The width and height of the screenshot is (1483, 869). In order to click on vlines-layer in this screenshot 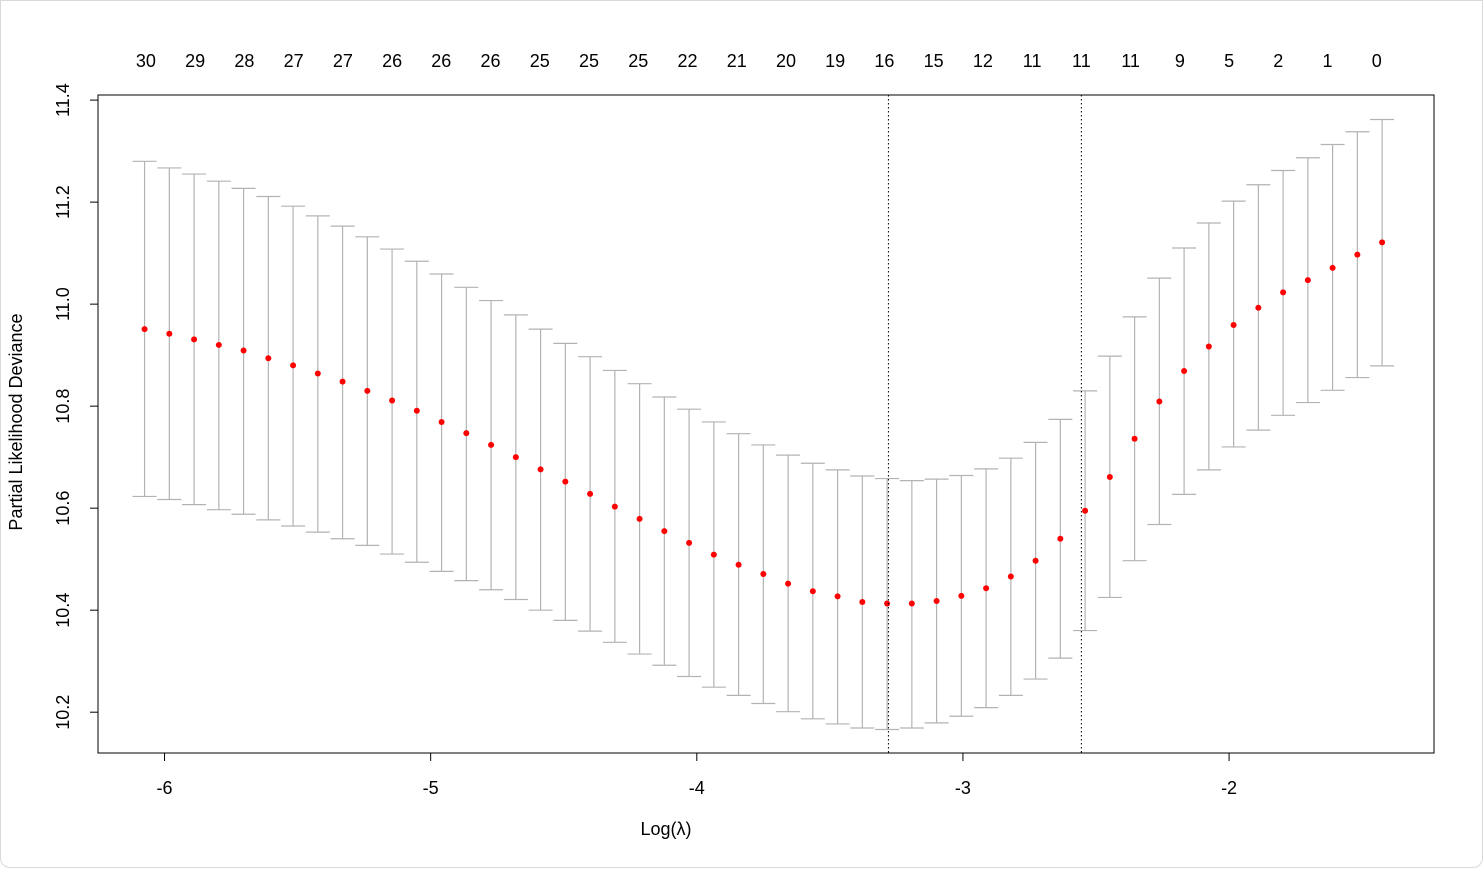, I will do `click(984, 424)`.